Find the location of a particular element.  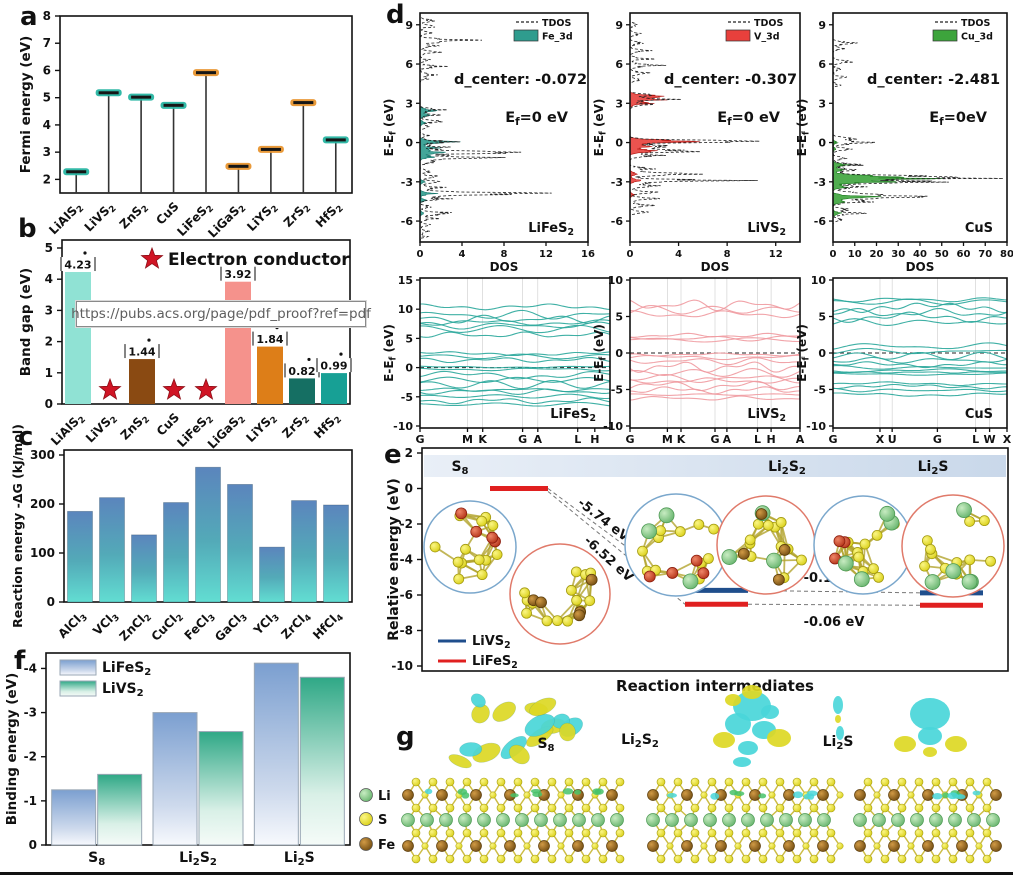

svg-text: ZrS2 is located at coordinates (297, 215).